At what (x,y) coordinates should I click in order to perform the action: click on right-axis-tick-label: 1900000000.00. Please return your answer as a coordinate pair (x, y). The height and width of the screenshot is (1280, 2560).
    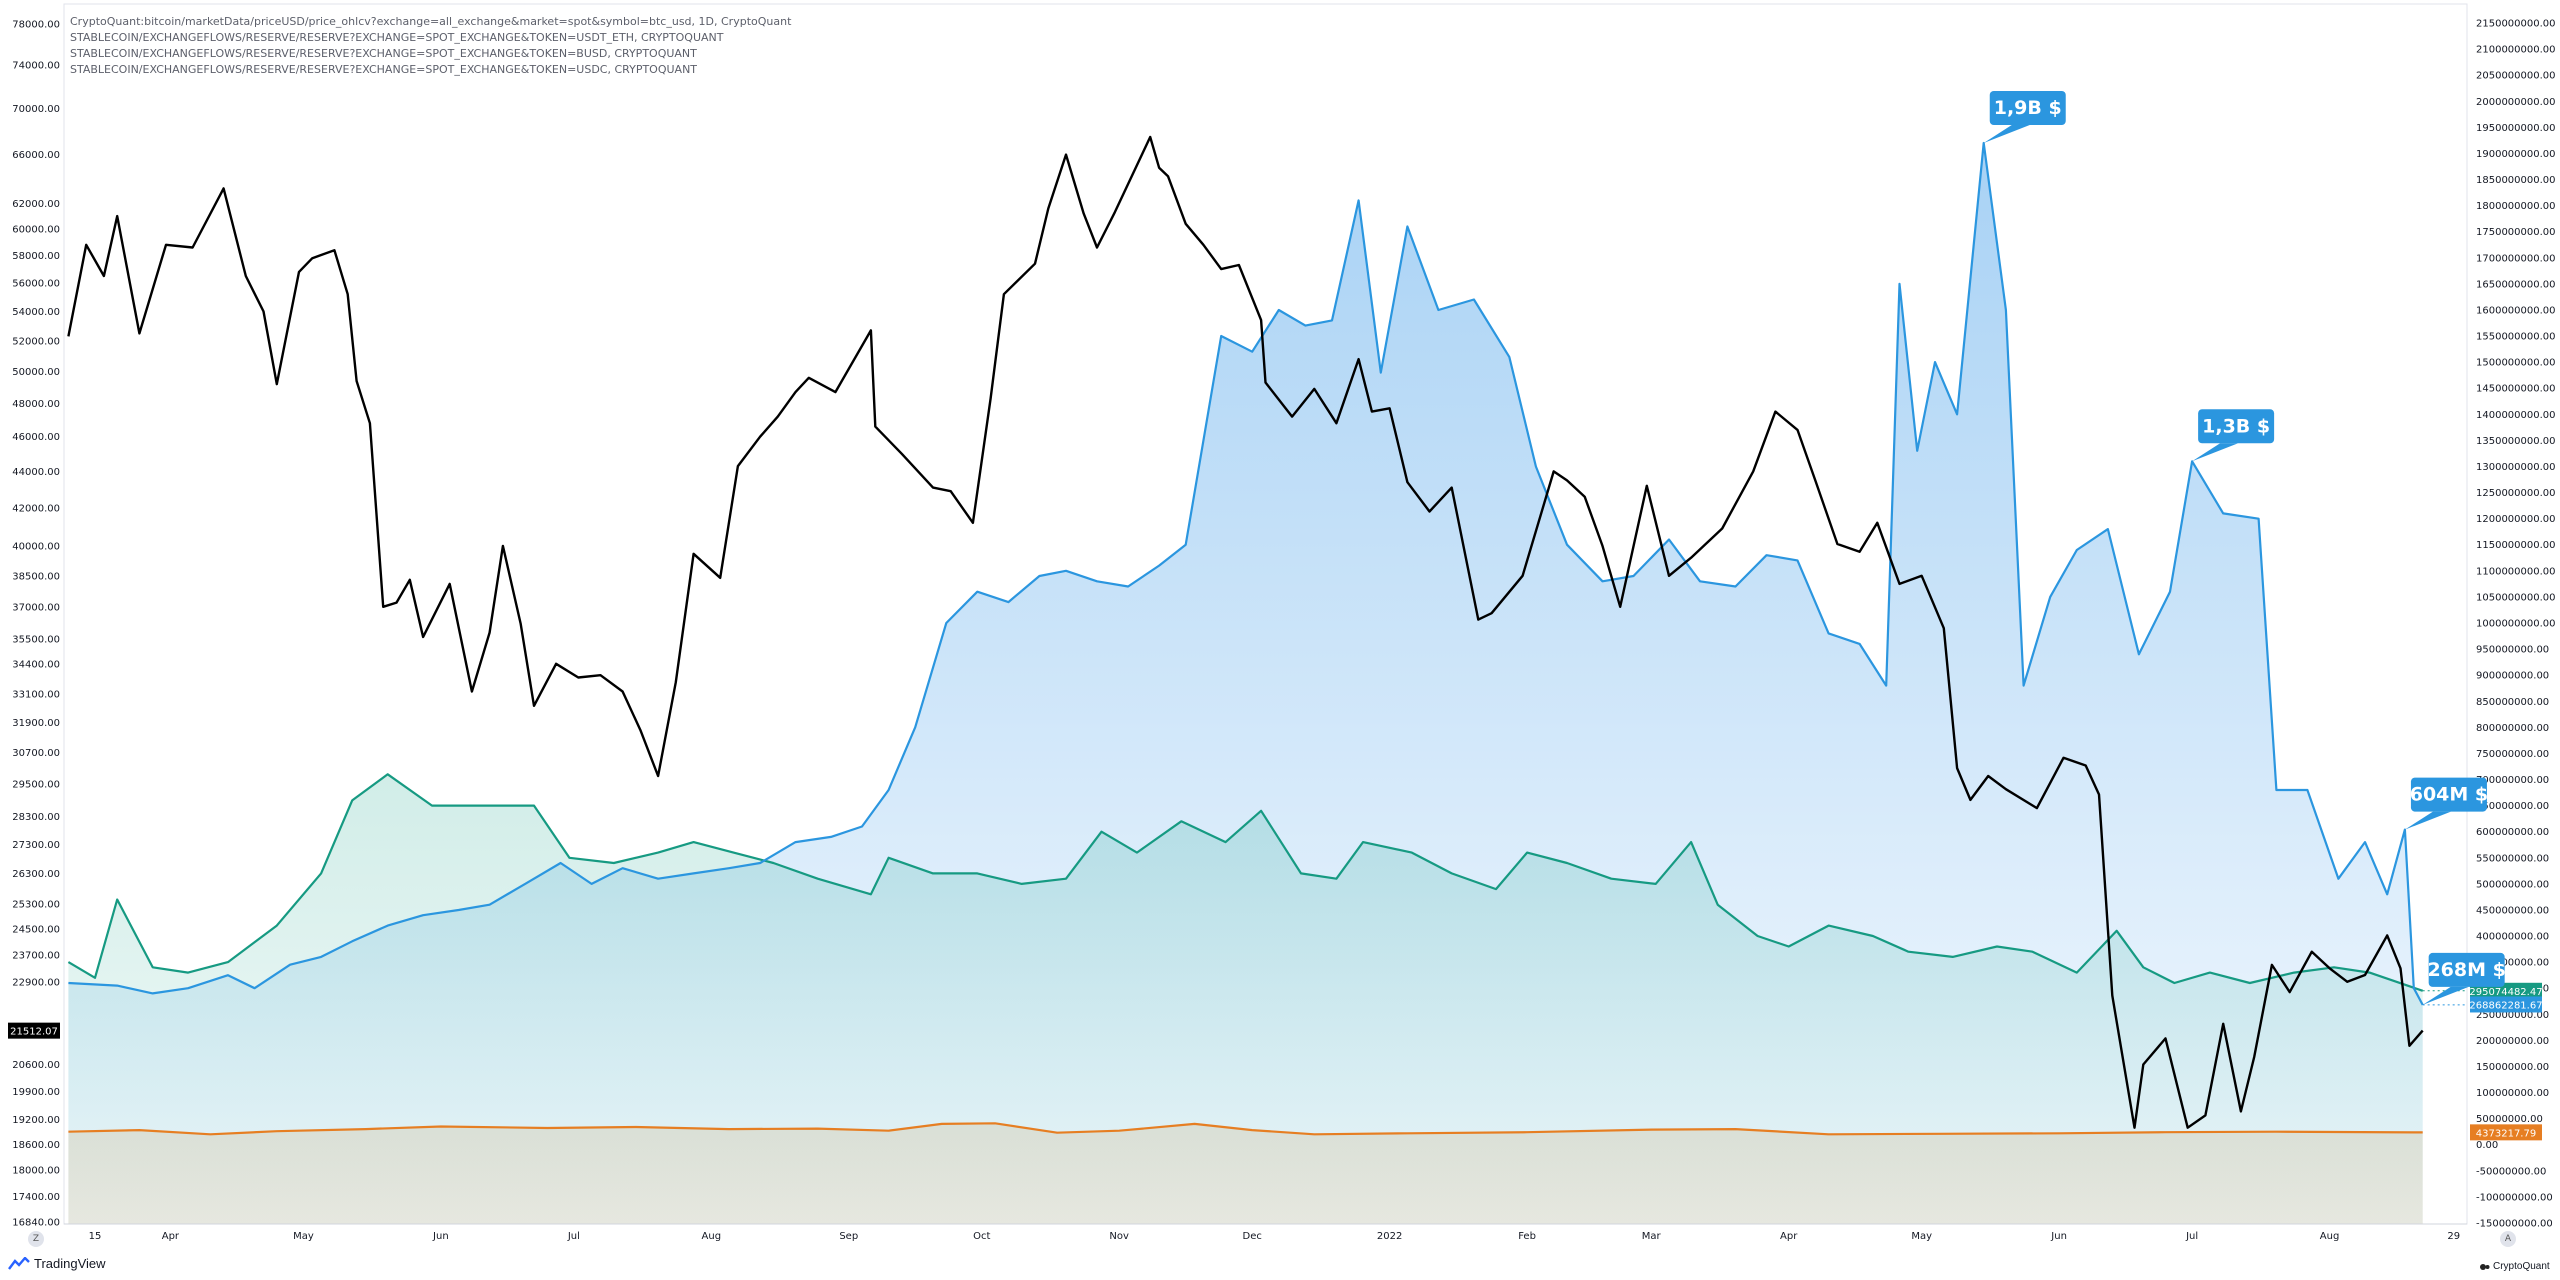
    Looking at the image, I should click on (2516, 154).